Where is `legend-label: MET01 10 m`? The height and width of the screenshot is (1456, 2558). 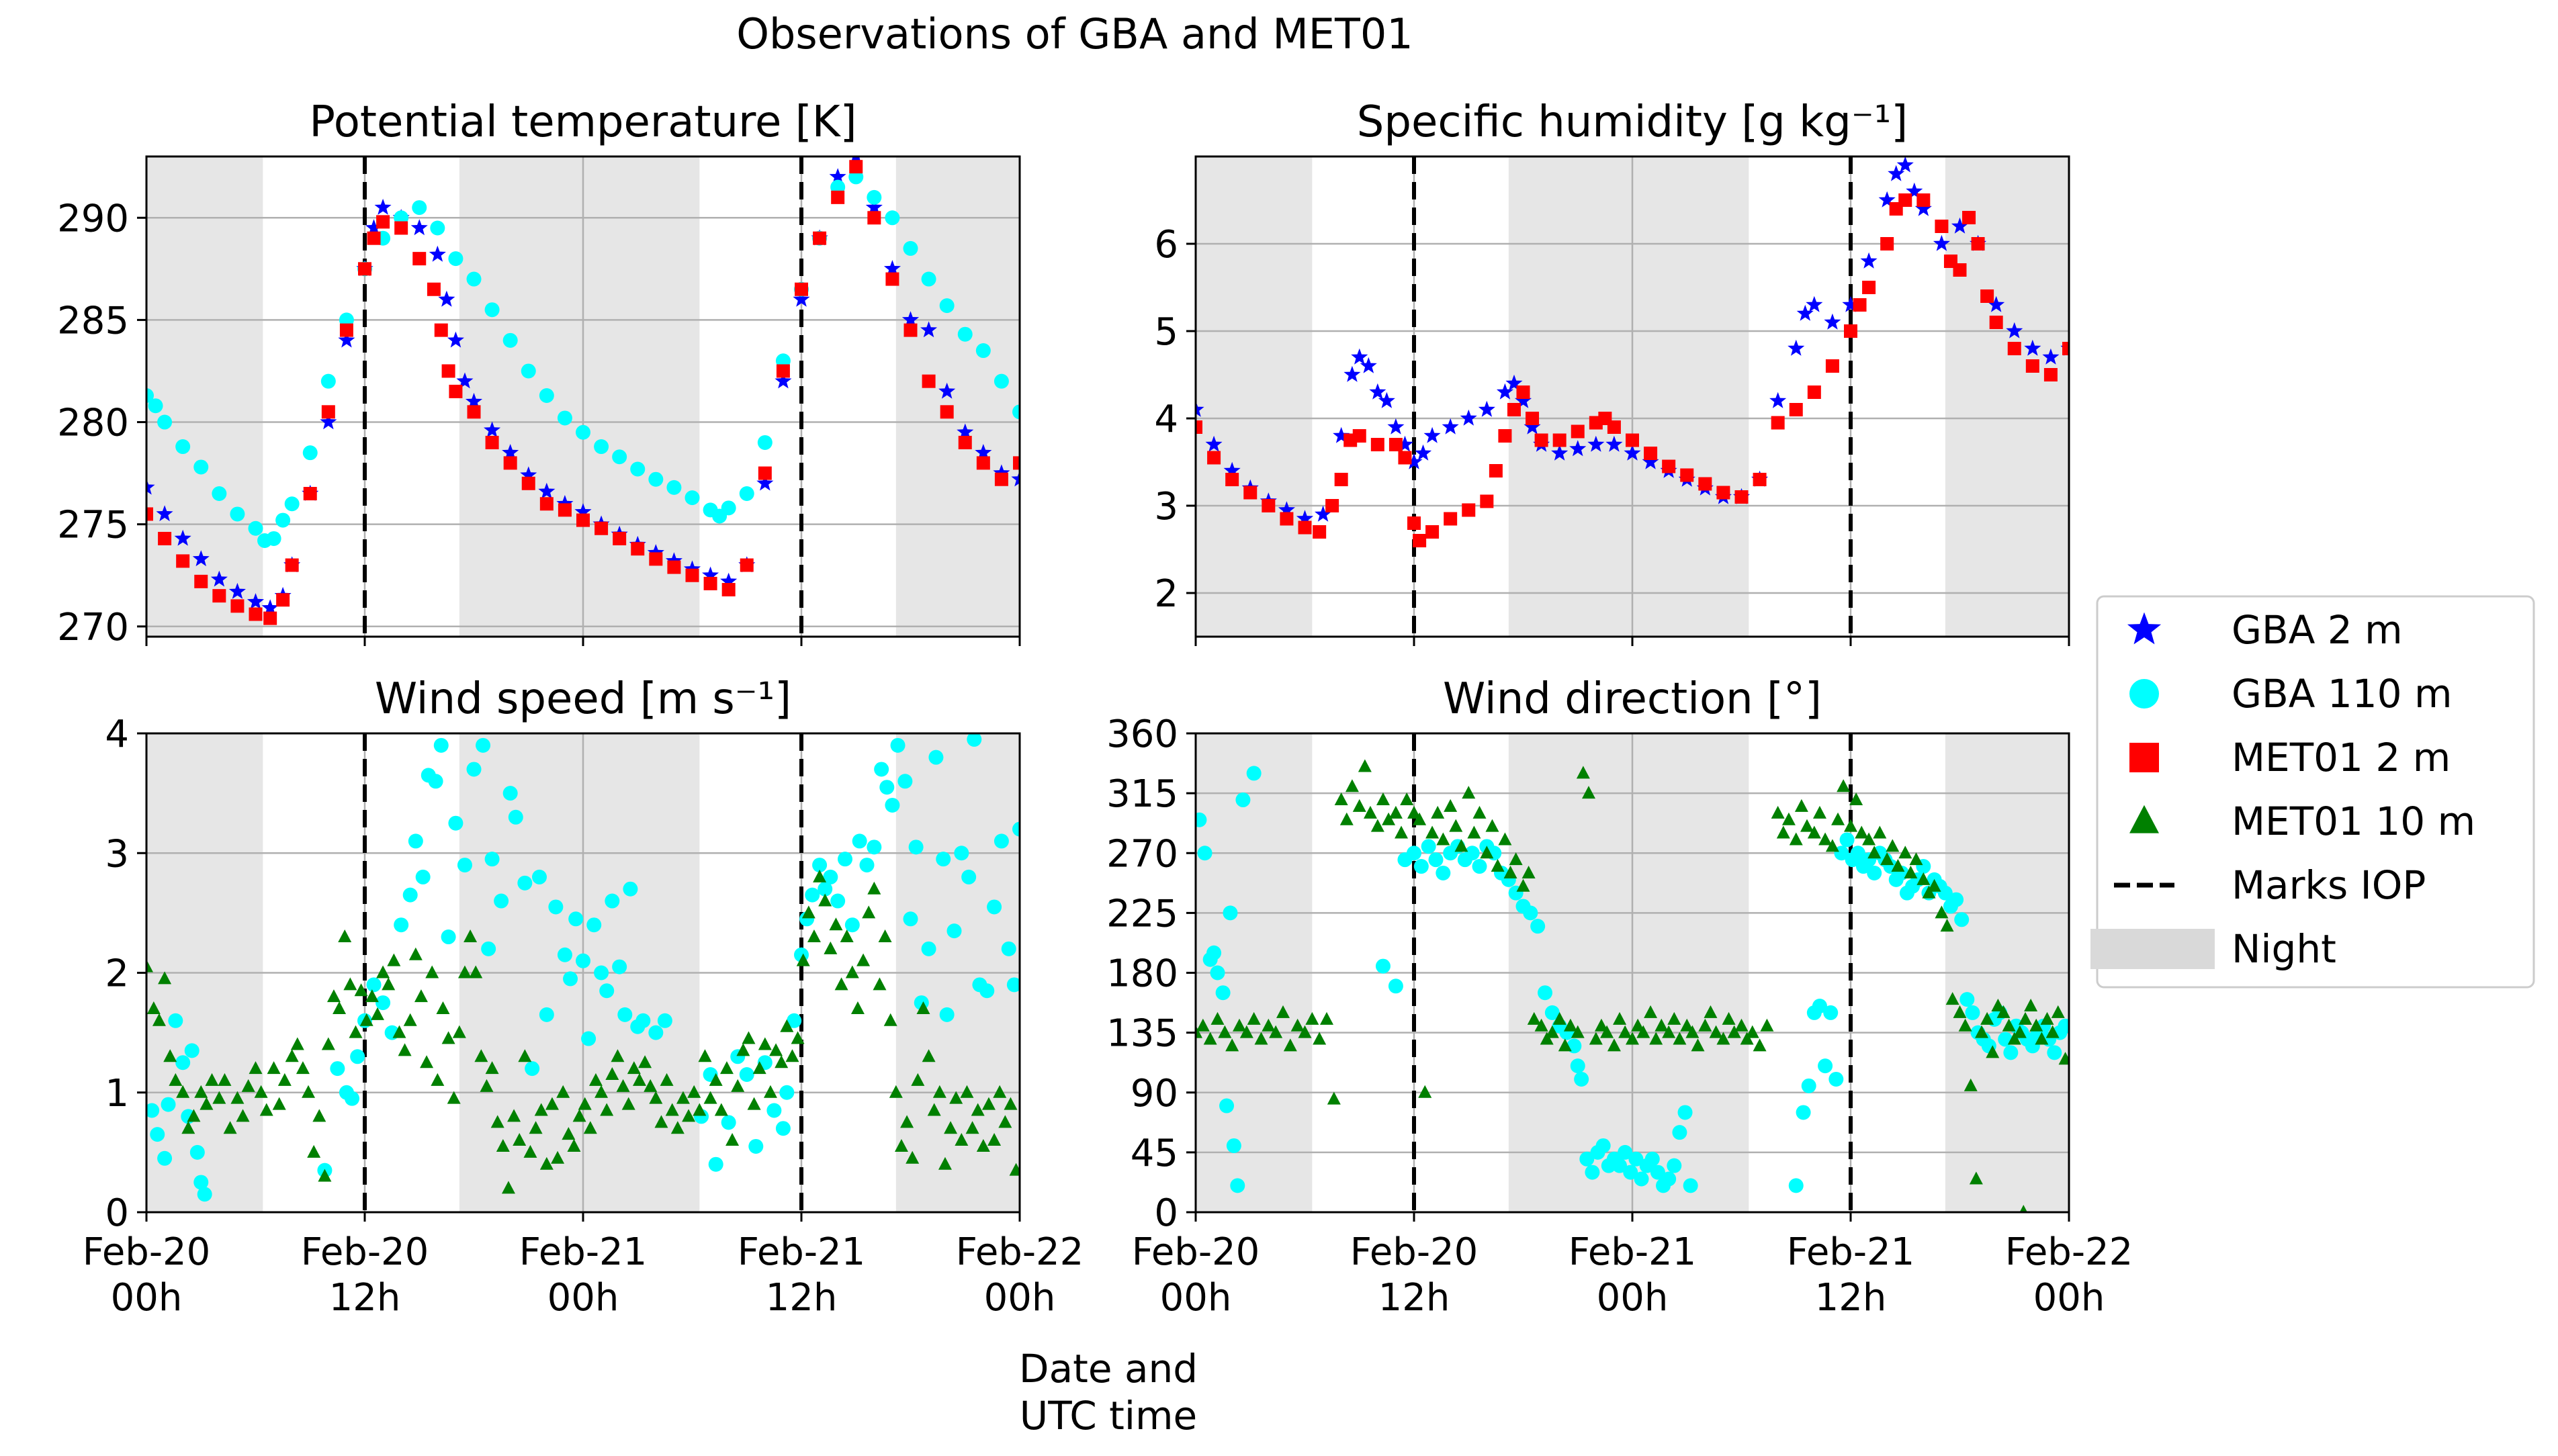 legend-label: MET01 10 m is located at coordinates (2353, 821).